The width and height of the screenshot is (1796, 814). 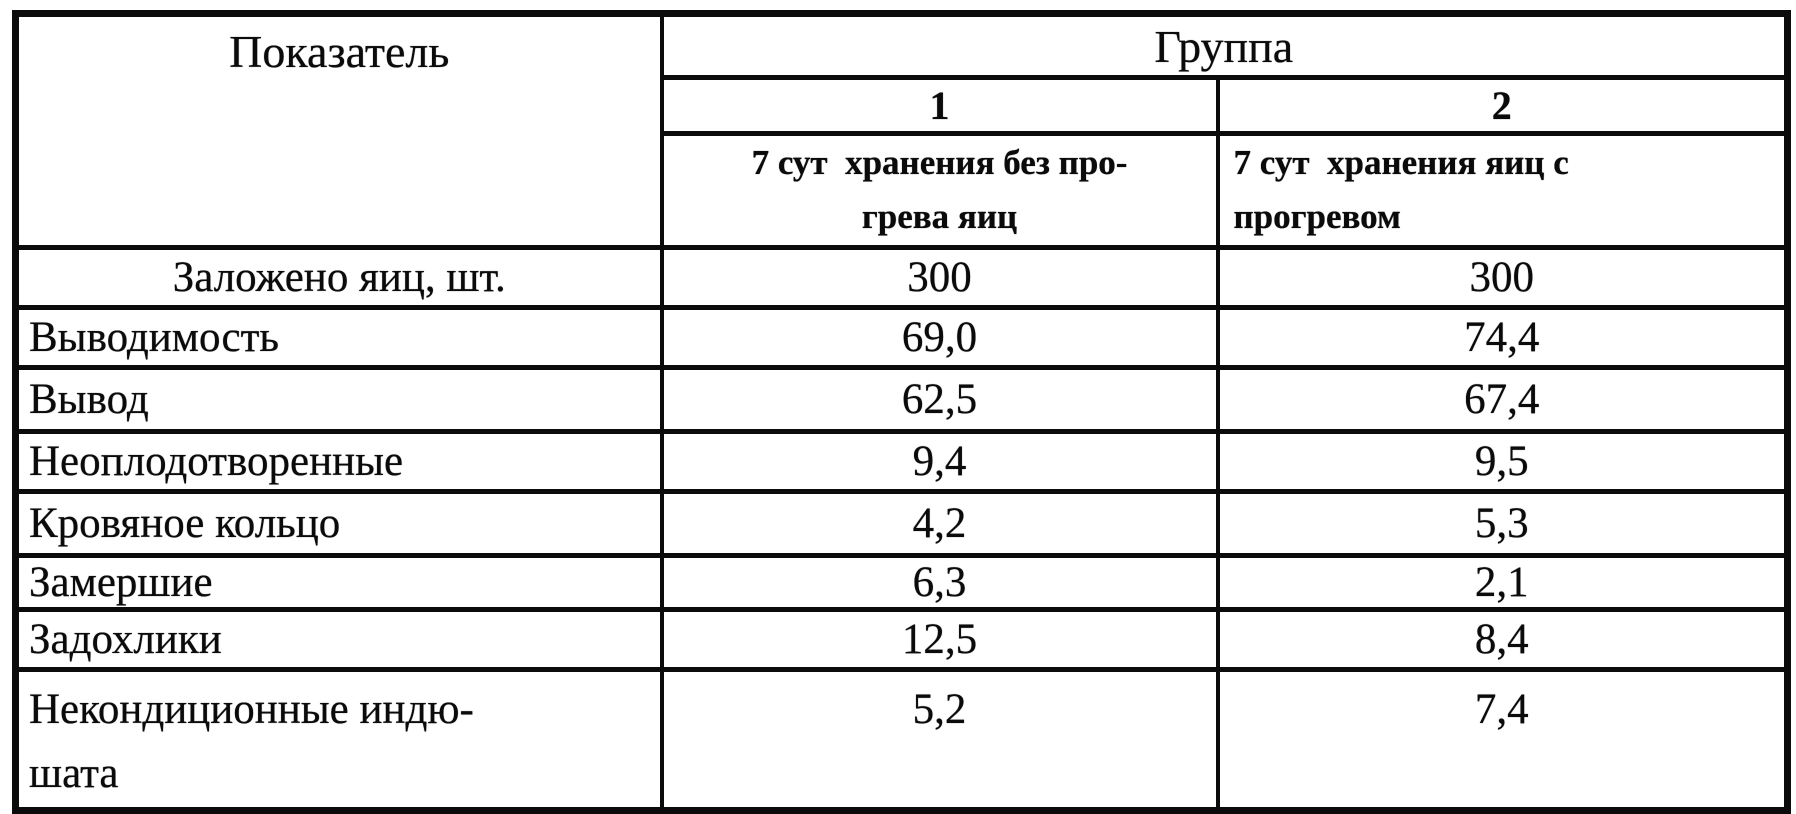 I want to click on column-header-group: Группа, so click(x=1224, y=45).